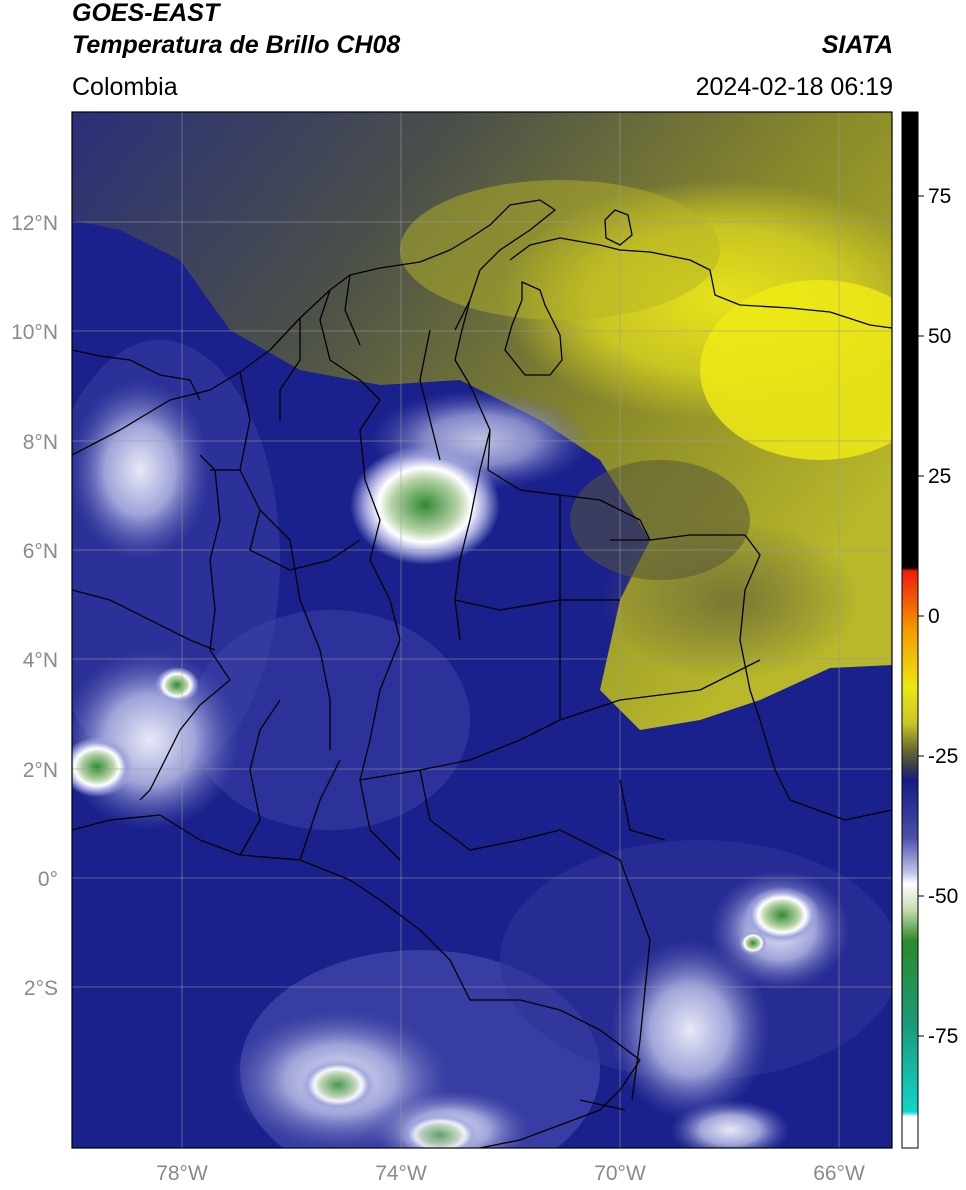 This screenshot has height=1190, width=966. Describe the element at coordinates (125, 87) in the screenshot. I see `region-label: Colombia` at that location.